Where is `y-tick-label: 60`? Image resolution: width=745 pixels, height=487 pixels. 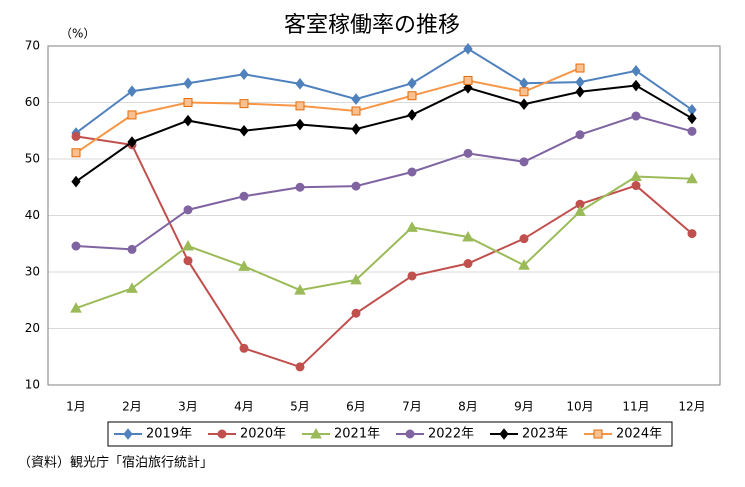
y-tick-label: 60 is located at coordinates (32, 102).